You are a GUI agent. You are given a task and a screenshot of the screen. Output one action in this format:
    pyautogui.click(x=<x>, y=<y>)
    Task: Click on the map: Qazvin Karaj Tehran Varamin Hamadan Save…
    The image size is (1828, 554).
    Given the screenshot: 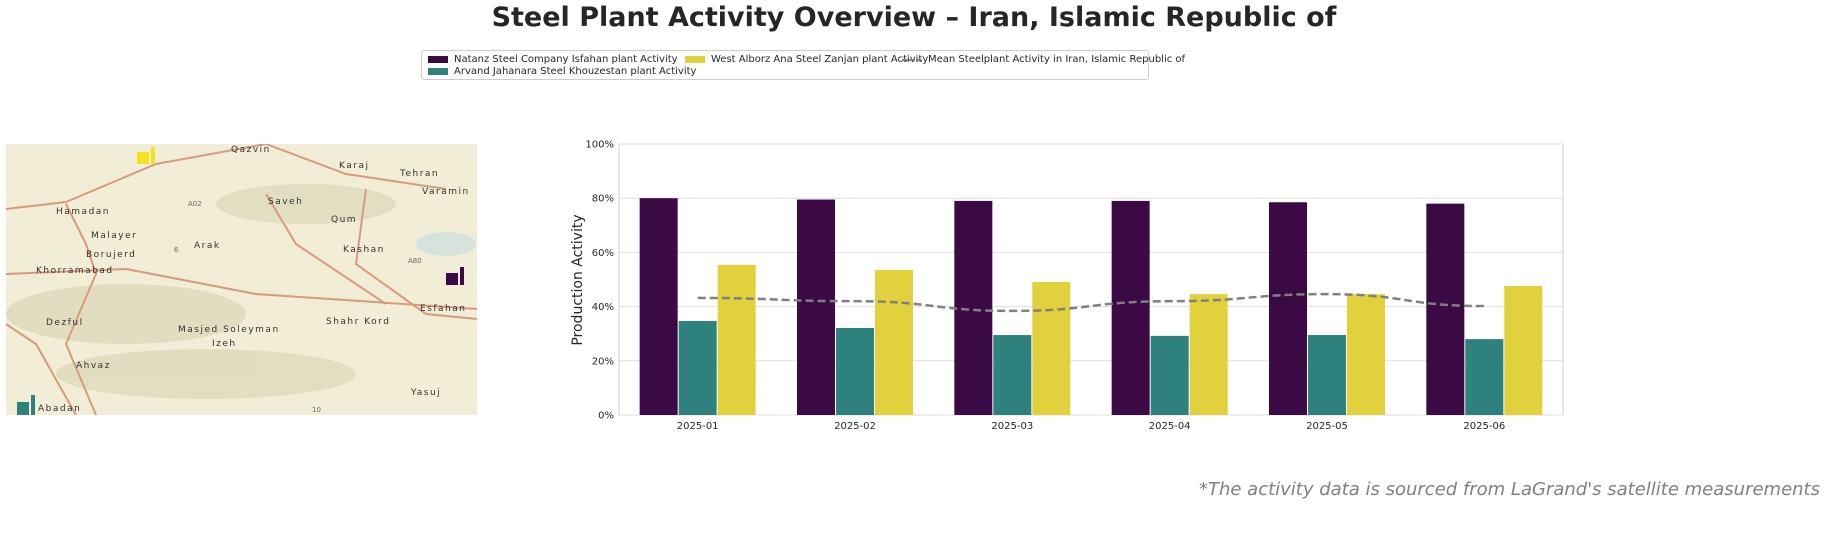 What is the action you would take?
    pyautogui.click(x=241, y=279)
    